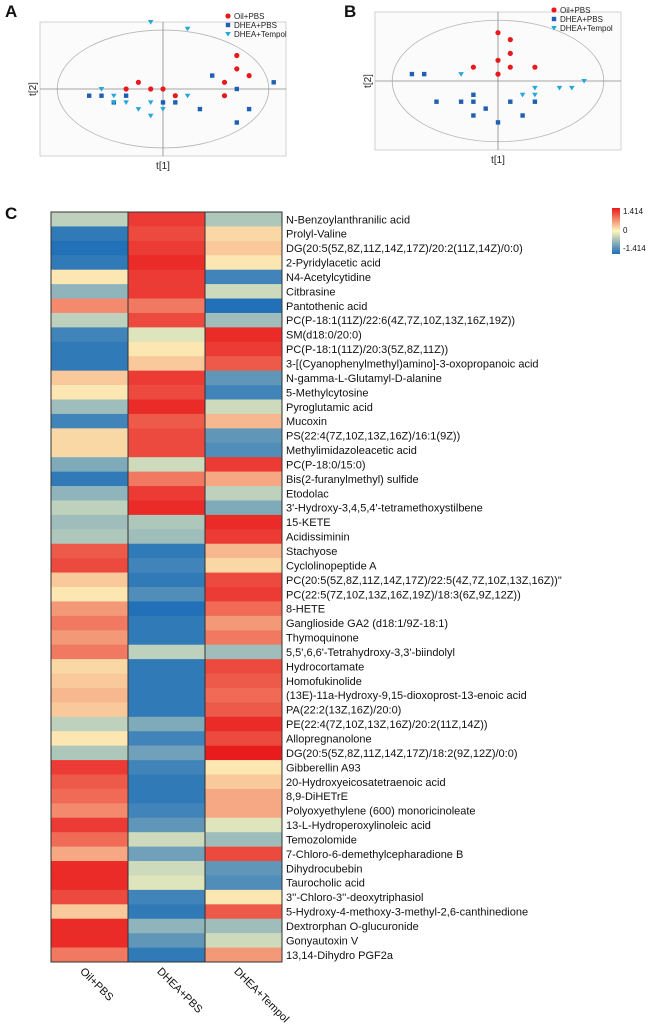  What do you see at coordinates (243, 565) in the screenshot?
I see `heatmap-cell-r24-c2` at bounding box center [243, 565].